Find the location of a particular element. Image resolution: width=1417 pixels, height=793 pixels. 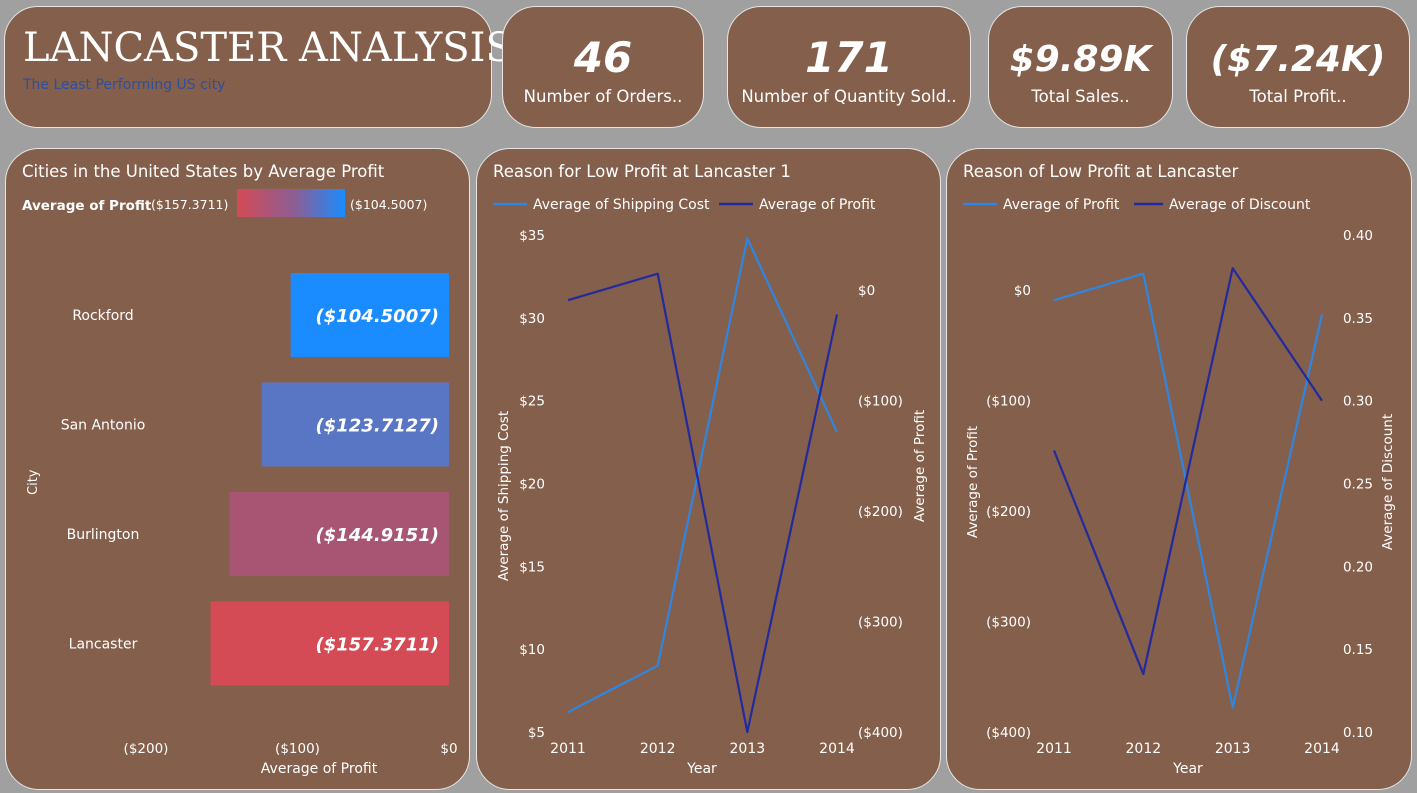

y-left-tick-label: ($200) is located at coordinates (1008, 512).